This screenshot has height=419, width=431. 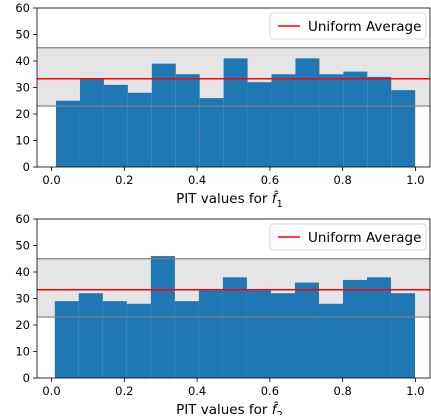 What do you see at coordinates (229, 200) in the screenshot?
I see `x-axis-label: PIT values for f̂1` at bounding box center [229, 200].